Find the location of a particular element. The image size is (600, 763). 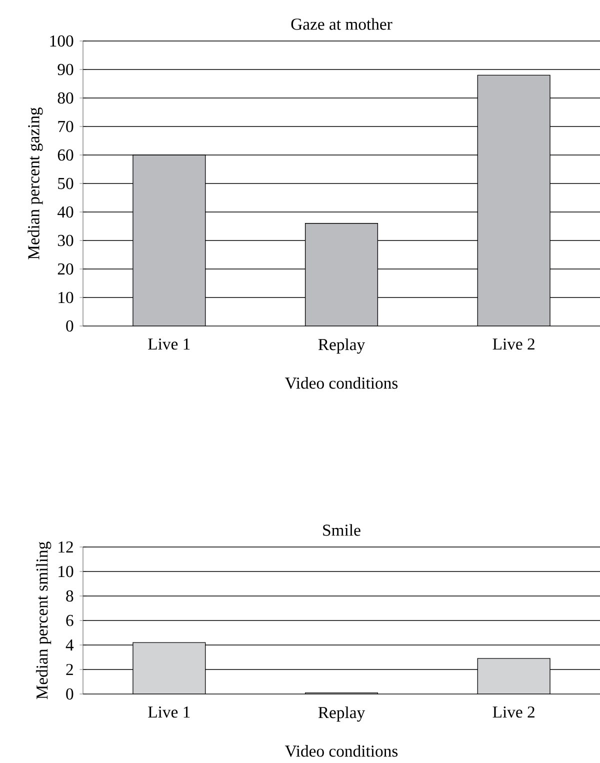

chart-title: Smile is located at coordinates (341, 530).